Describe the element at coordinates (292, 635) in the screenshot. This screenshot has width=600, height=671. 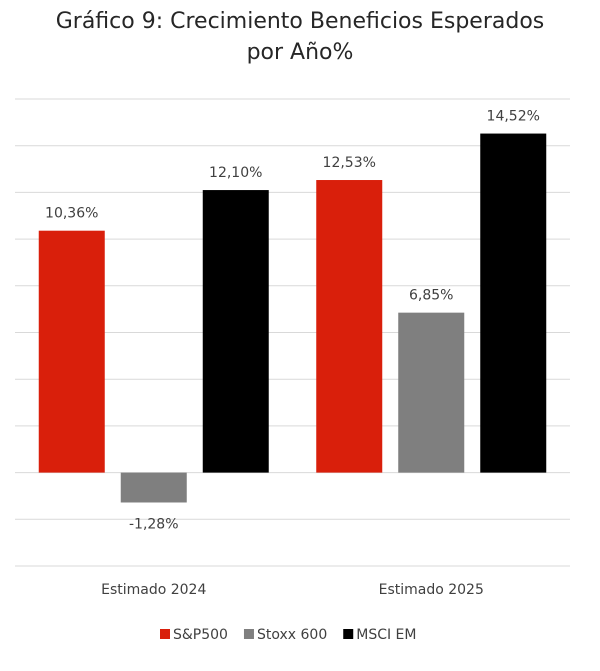
I see `legend-label: Stoxx 600` at that location.